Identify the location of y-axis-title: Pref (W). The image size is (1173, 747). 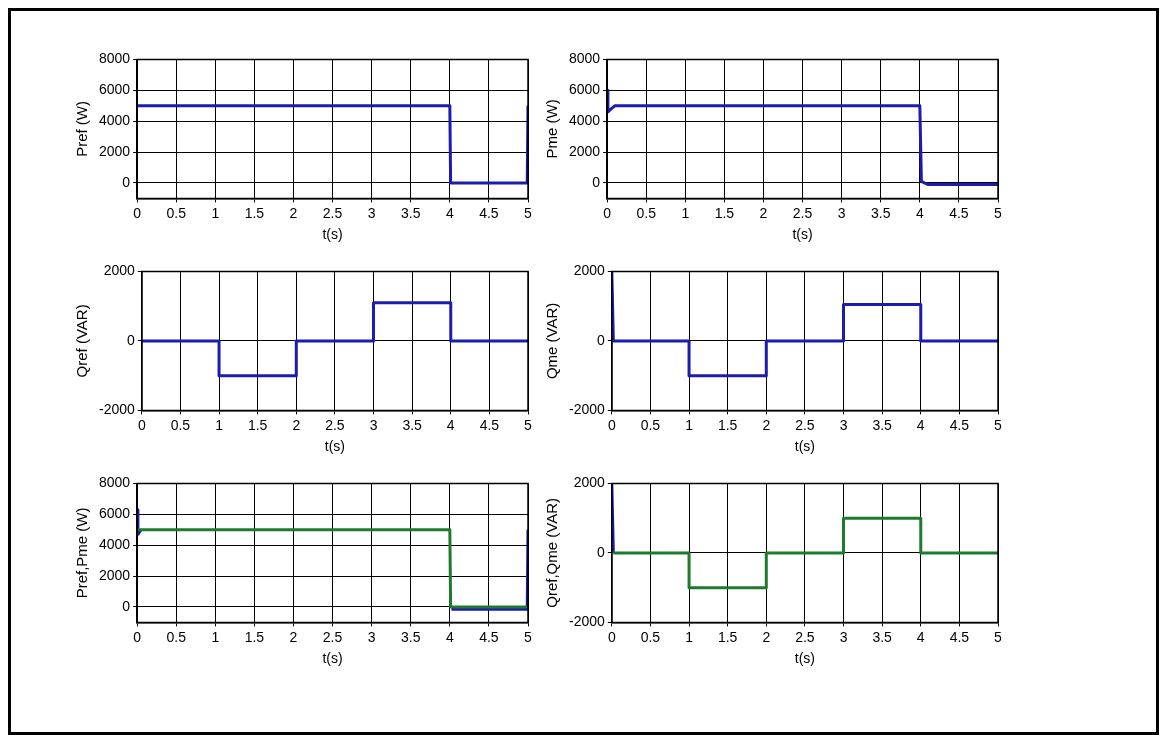
(82, 128).